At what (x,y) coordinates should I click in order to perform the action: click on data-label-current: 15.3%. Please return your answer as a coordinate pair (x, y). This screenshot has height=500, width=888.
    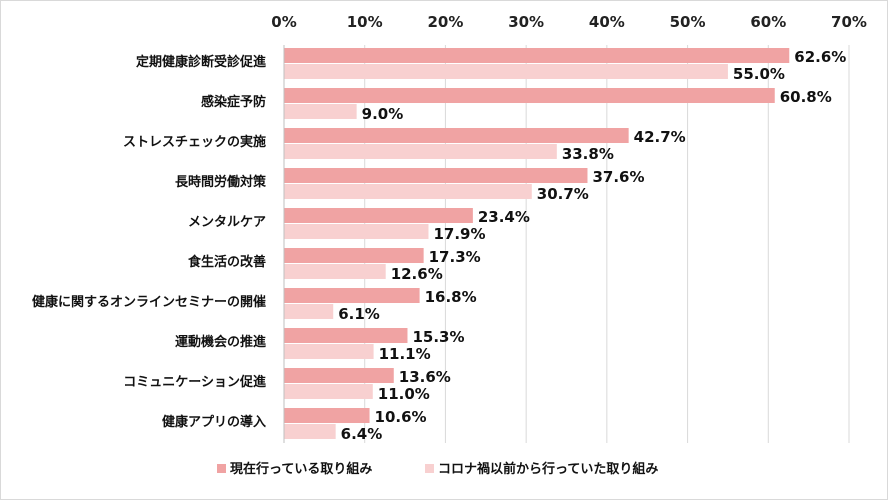
    Looking at the image, I should click on (438, 337).